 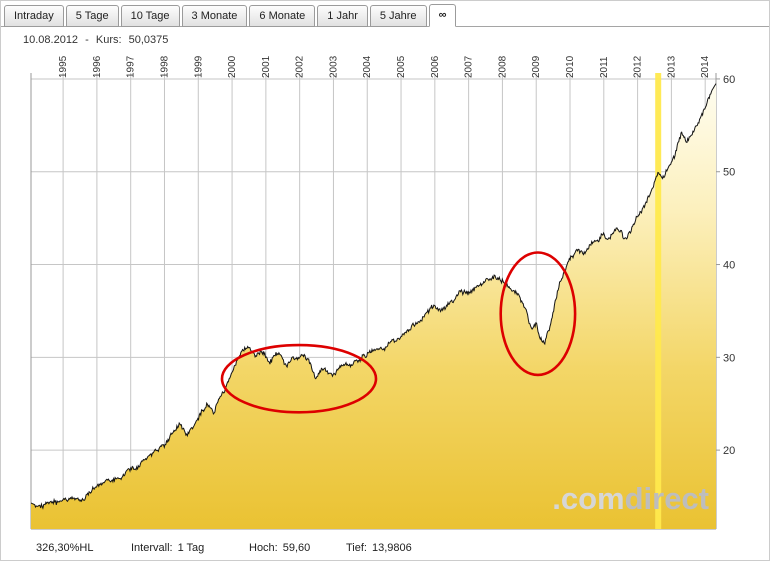 I want to click on y-tick-label: 40, so click(x=729, y=266).